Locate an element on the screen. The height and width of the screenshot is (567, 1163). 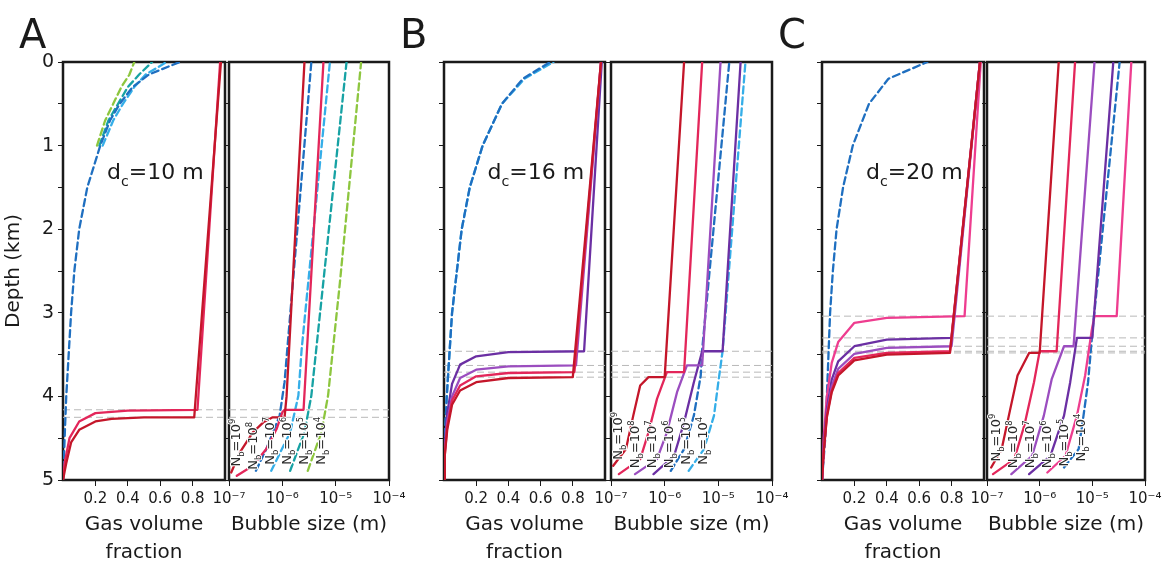
y-tick-label: 3 is located at coordinates (47, 310).